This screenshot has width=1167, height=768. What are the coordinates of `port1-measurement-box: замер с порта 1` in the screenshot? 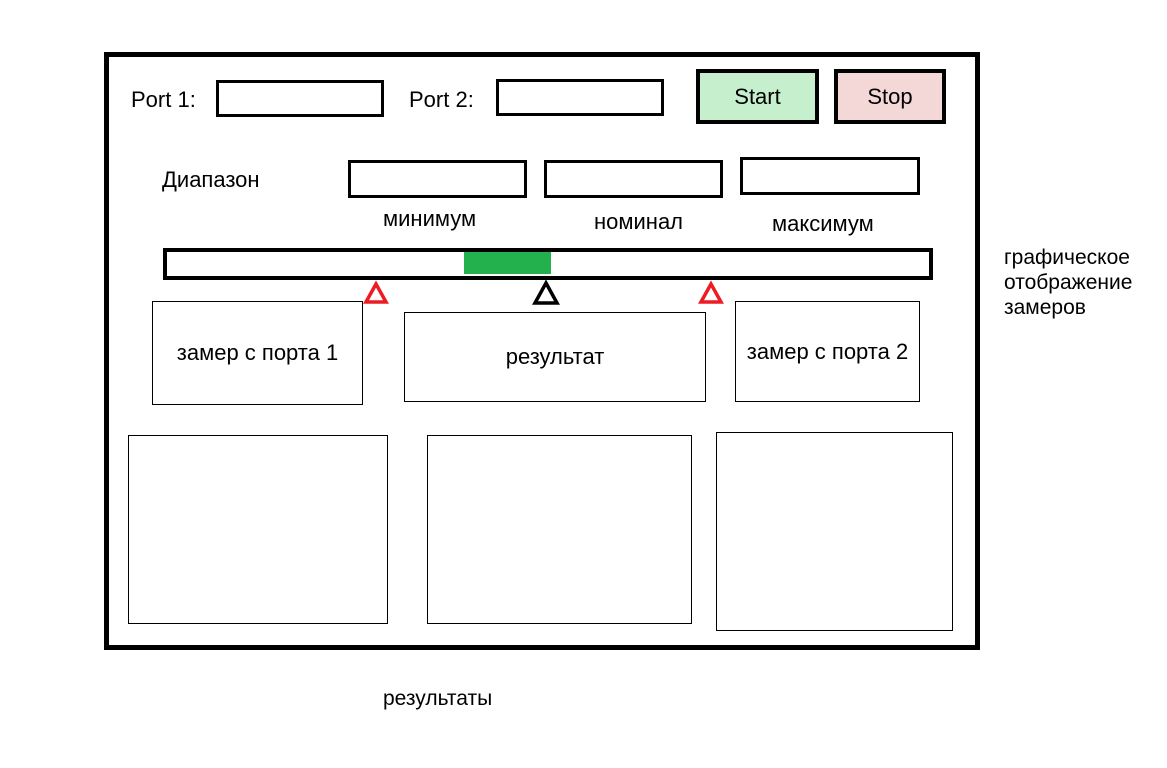 It's located at (257, 353).